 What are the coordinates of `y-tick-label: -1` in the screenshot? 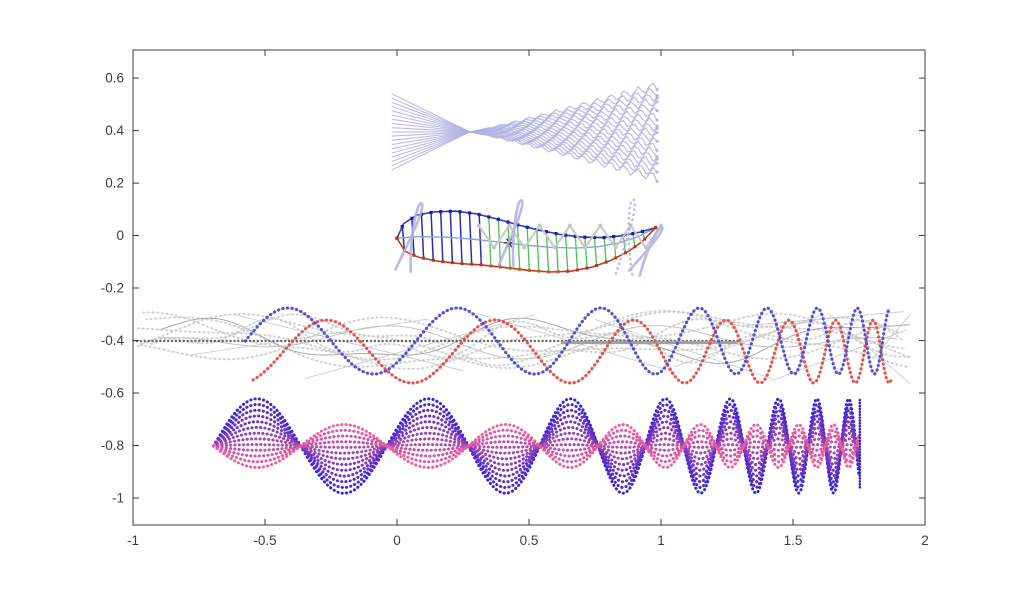 It's located at (118, 497).